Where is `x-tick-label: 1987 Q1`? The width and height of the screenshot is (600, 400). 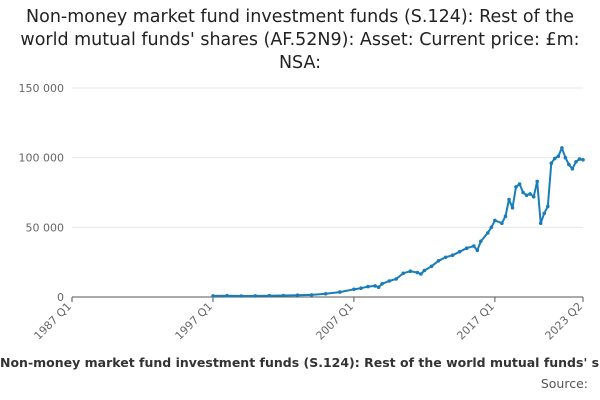 x-tick-label: 1987 Q1 is located at coordinates (53, 321).